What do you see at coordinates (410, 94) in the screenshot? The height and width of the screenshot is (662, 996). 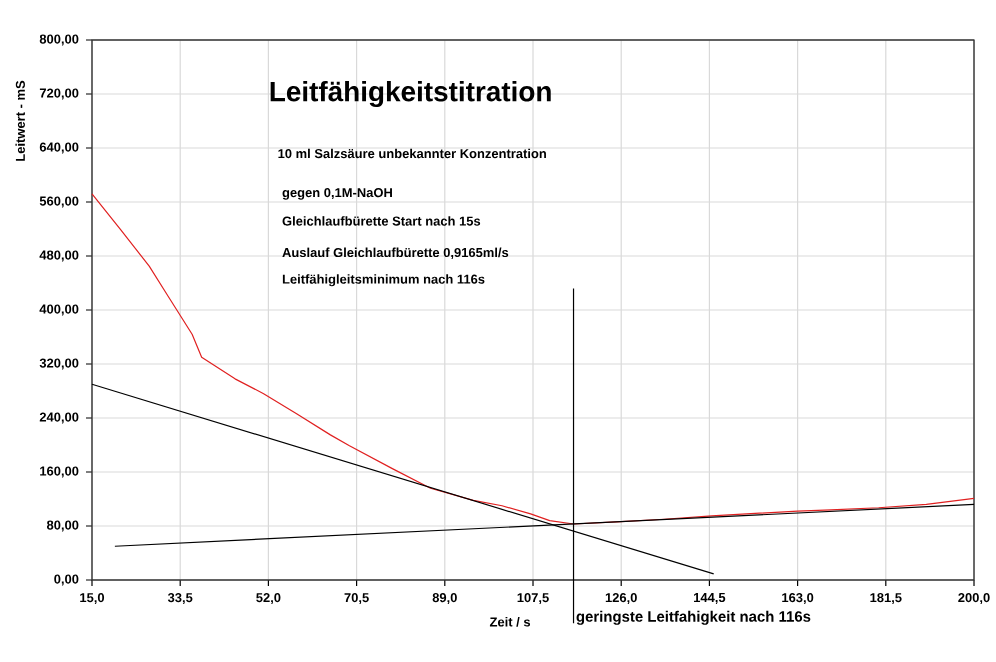 I see `text: Leitfähigkeitstitration` at bounding box center [410, 94].